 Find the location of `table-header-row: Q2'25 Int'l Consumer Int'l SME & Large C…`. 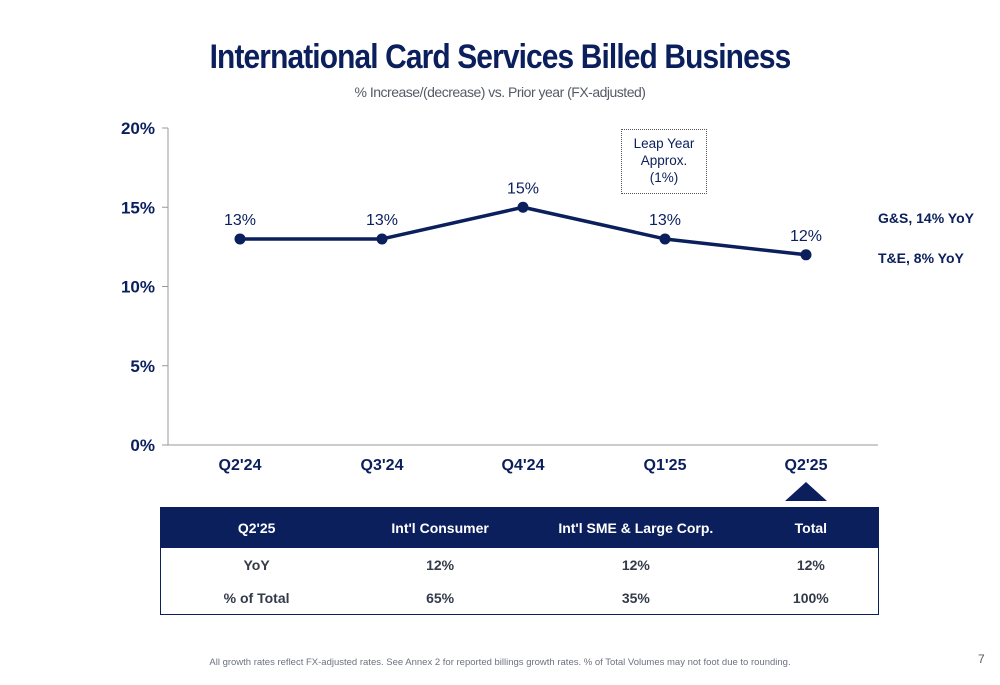

table-header-row: Q2'25 Int'l Consumer Int'l SME & Large C… is located at coordinates (519, 527).